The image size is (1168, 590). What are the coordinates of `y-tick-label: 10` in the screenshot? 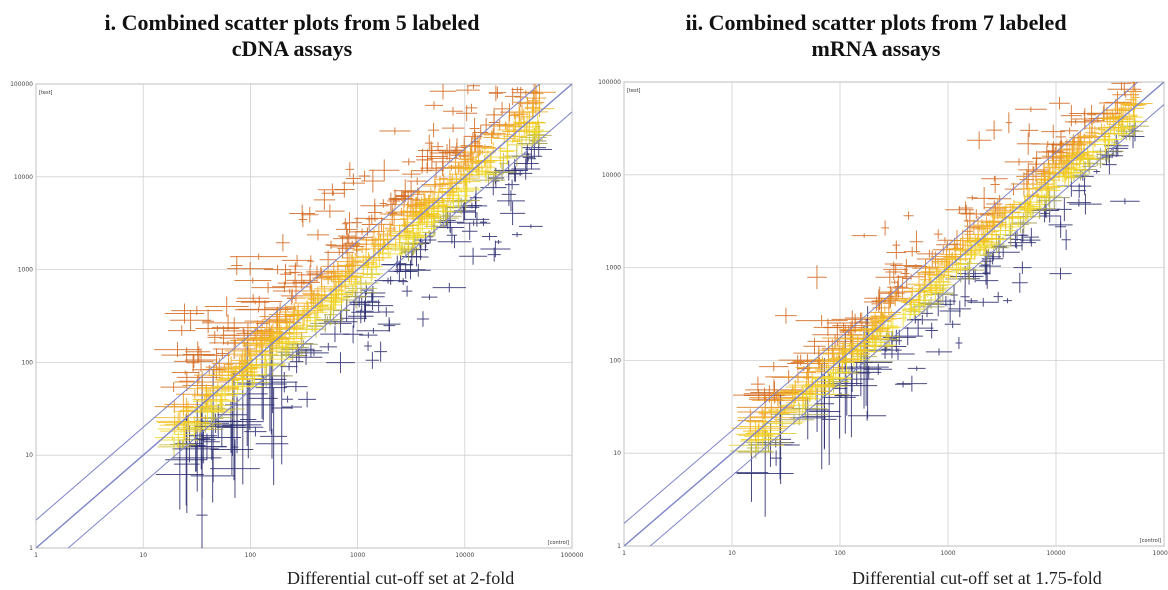 It's located at (617, 453).